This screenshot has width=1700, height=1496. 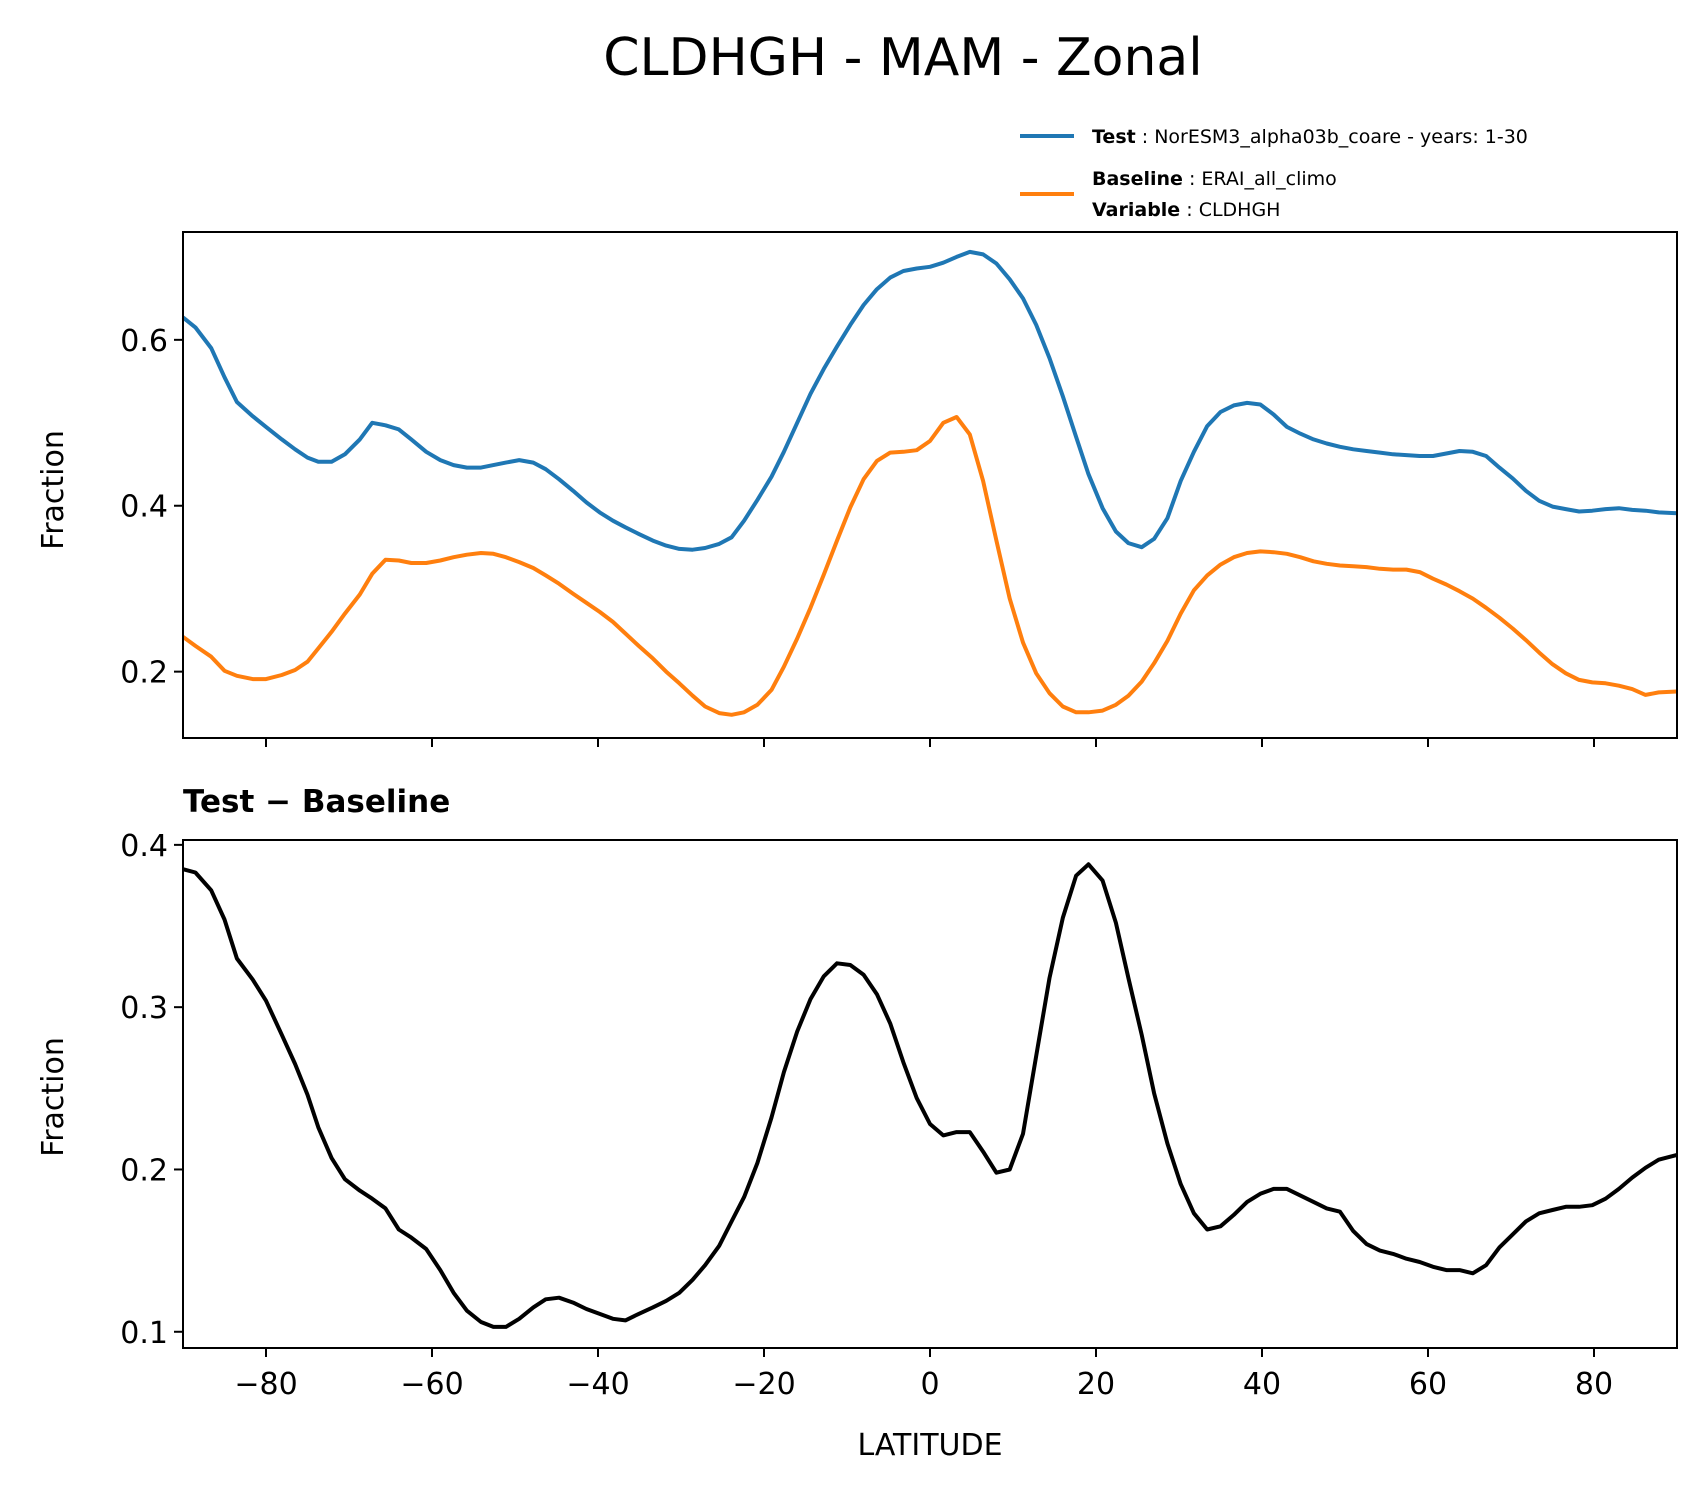 What do you see at coordinates (1268, 179) in the screenshot?
I see `legend-baseline-value: ERAI_all_climo` at bounding box center [1268, 179].